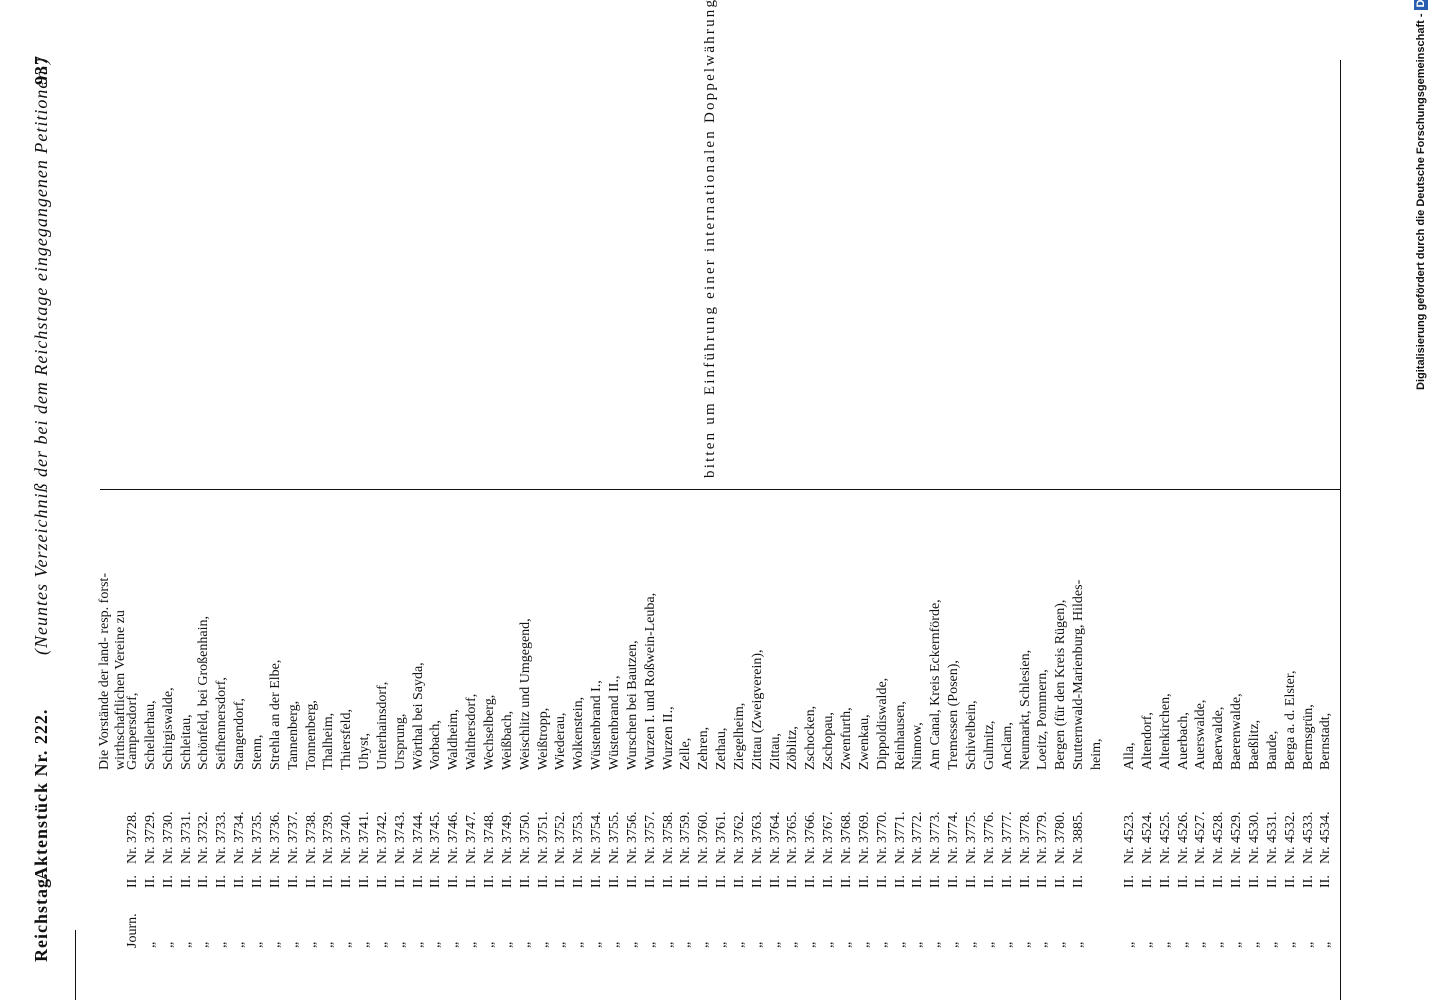 This screenshot has width=1432, height=1000. I want to click on entry-name: Wurzen II.,, so click(668, 738).